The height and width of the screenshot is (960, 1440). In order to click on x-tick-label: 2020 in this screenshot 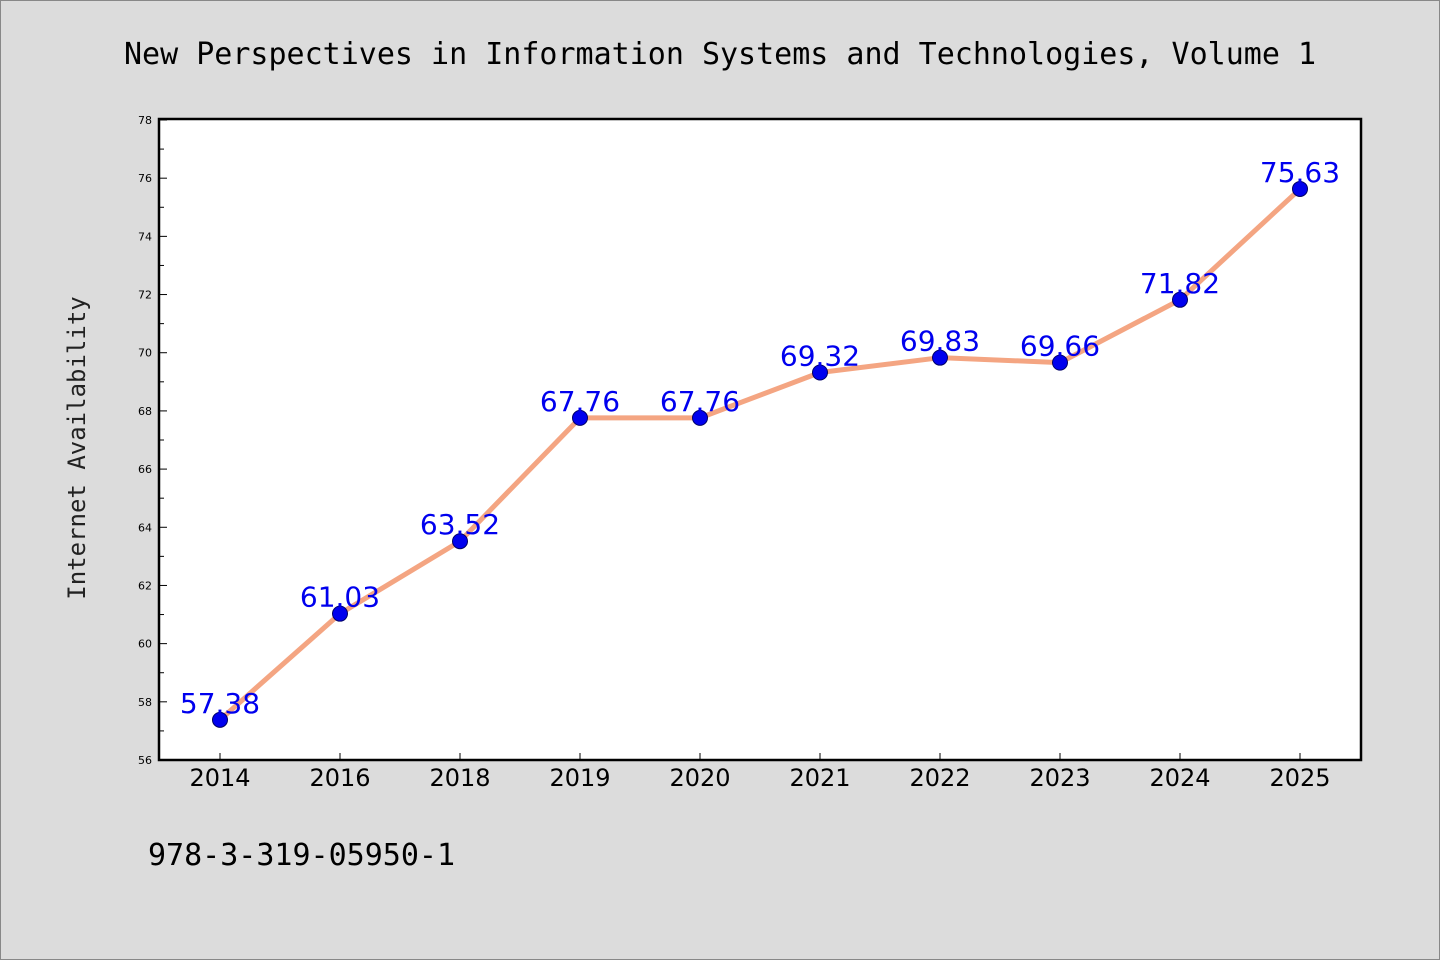, I will do `click(699, 778)`.